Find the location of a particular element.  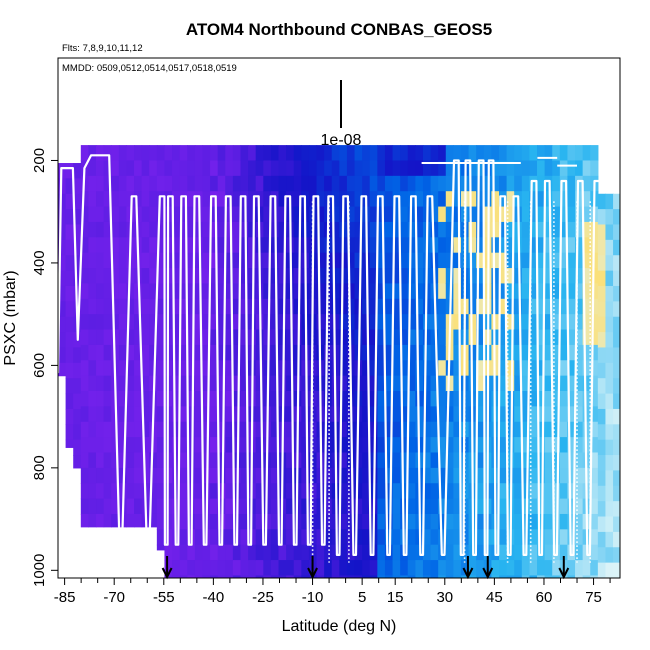

x-tick-label: 75 is located at coordinates (593, 597).